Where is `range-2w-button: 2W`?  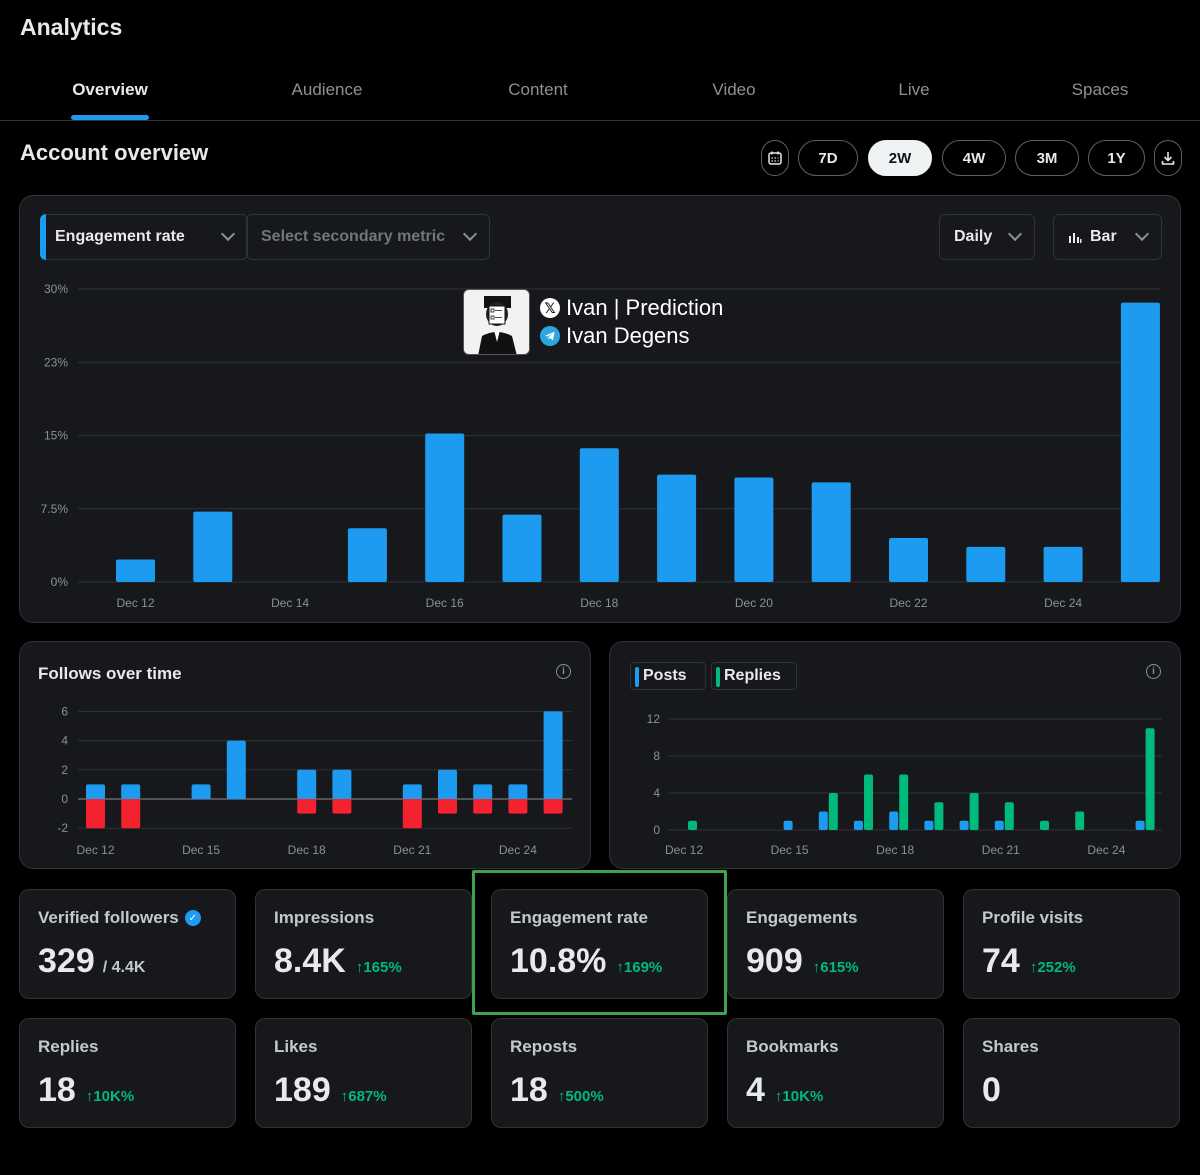 range-2w-button: 2W is located at coordinates (900, 158).